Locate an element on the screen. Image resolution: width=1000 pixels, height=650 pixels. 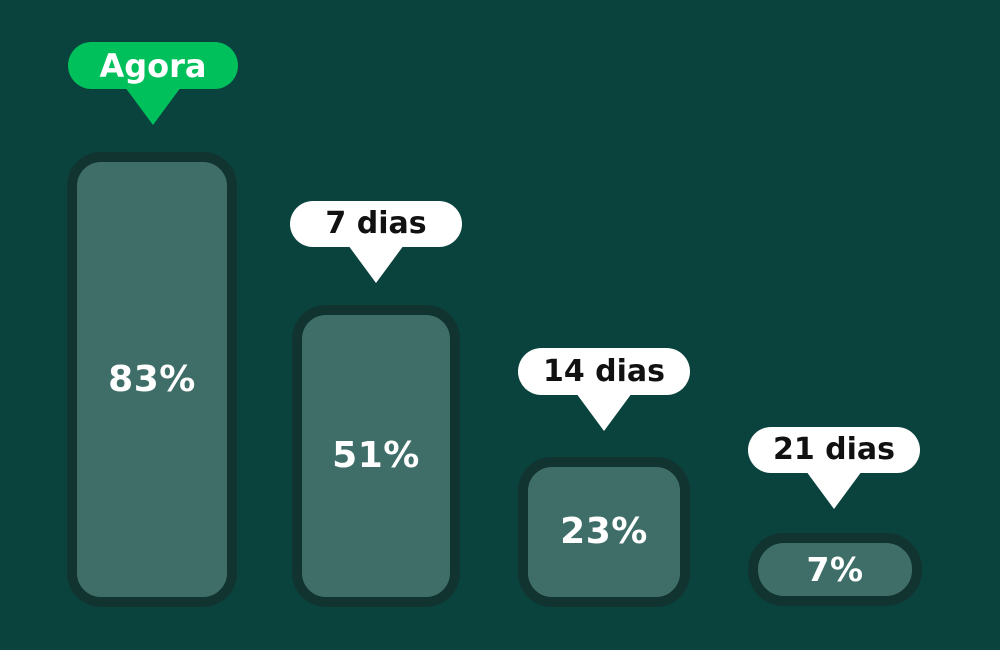
bubble-label-agora: Agora is located at coordinates (153, 83).